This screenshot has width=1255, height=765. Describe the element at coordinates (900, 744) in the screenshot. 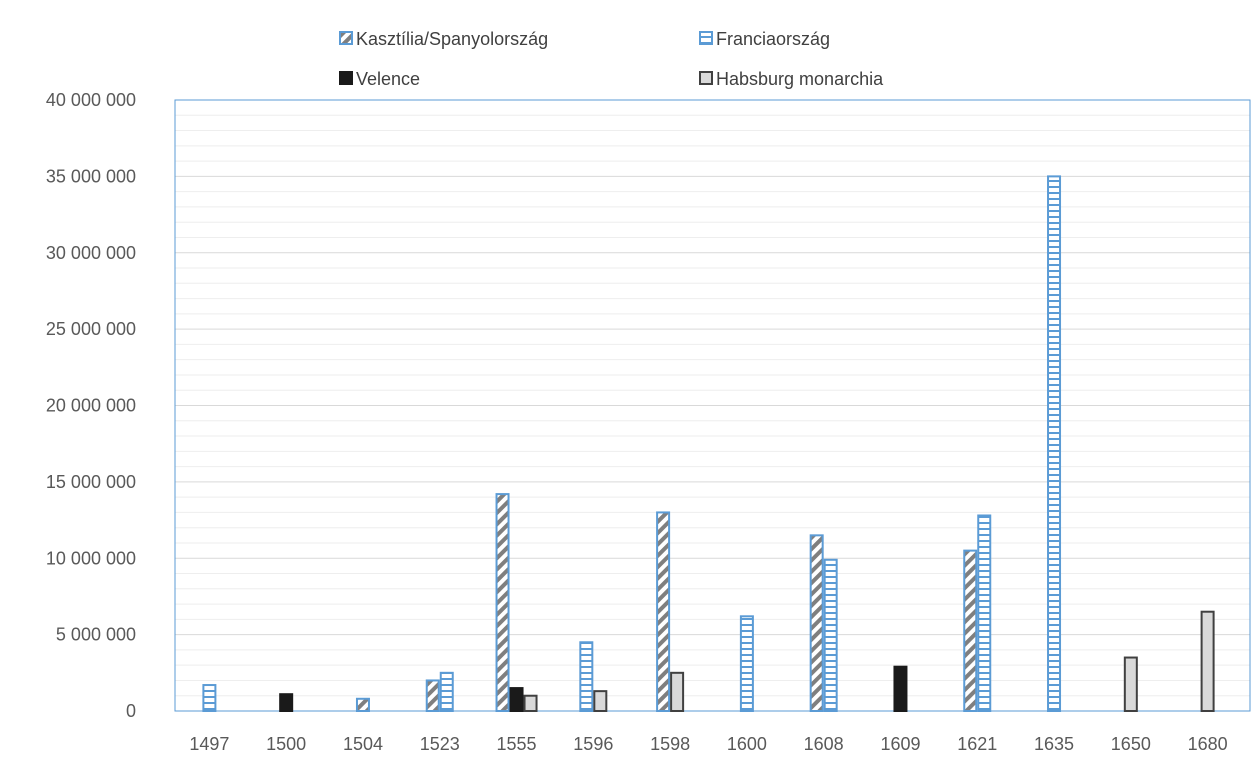

I see `x-tick-label: 1609` at that location.